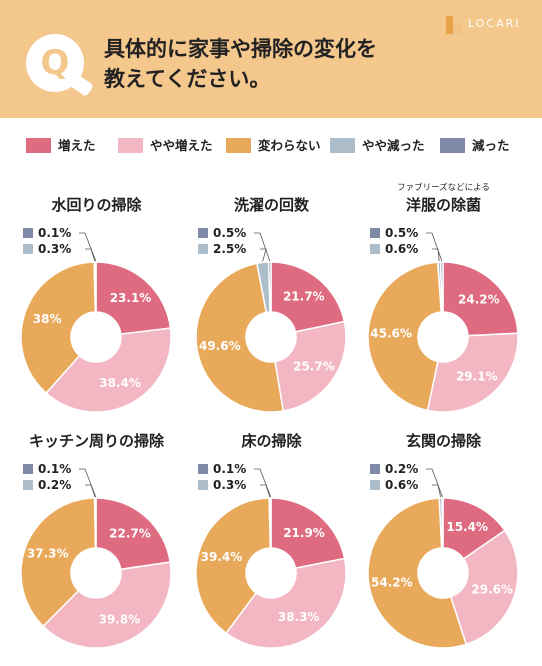 This screenshot has width=542, height=666. Describe the element at coordinates (304, 533) in the screenshot. I see `slice-value-label: 21.9%` at that location.